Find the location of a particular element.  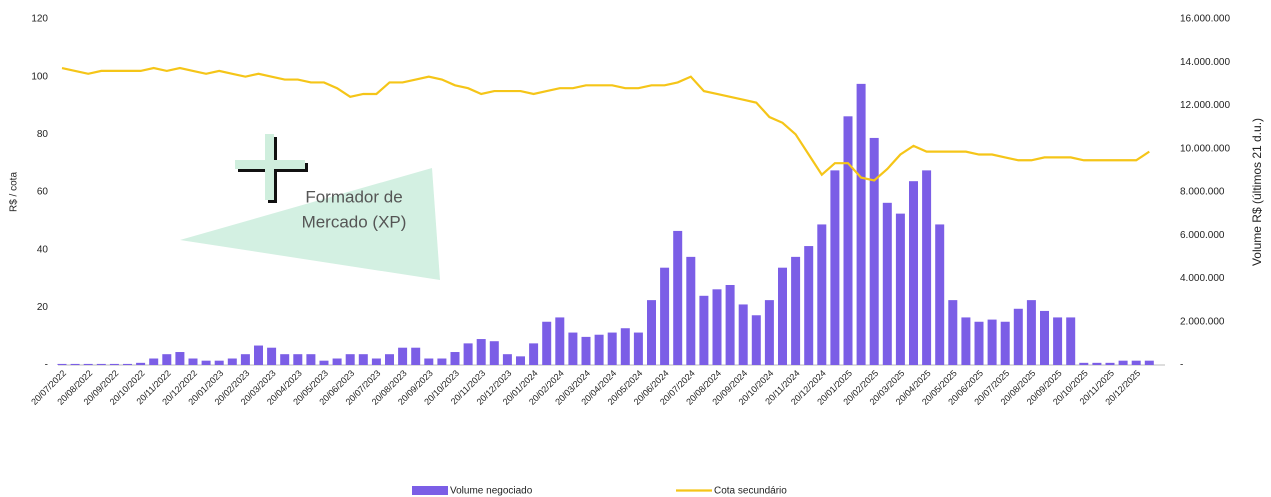

y2-tick-label: 2.000.000 is located at coordinates (1202, 321).